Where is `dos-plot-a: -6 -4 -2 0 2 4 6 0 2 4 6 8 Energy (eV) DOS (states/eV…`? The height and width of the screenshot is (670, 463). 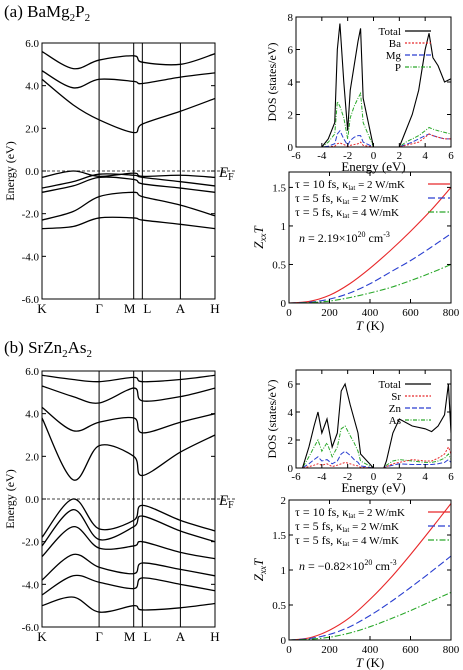 dos-plot-a: -6 -4 -2 0 2 4 6 0 2 4 6 8 Energy (eV) DOS (states/eV… is located at coordinates (359, 93).